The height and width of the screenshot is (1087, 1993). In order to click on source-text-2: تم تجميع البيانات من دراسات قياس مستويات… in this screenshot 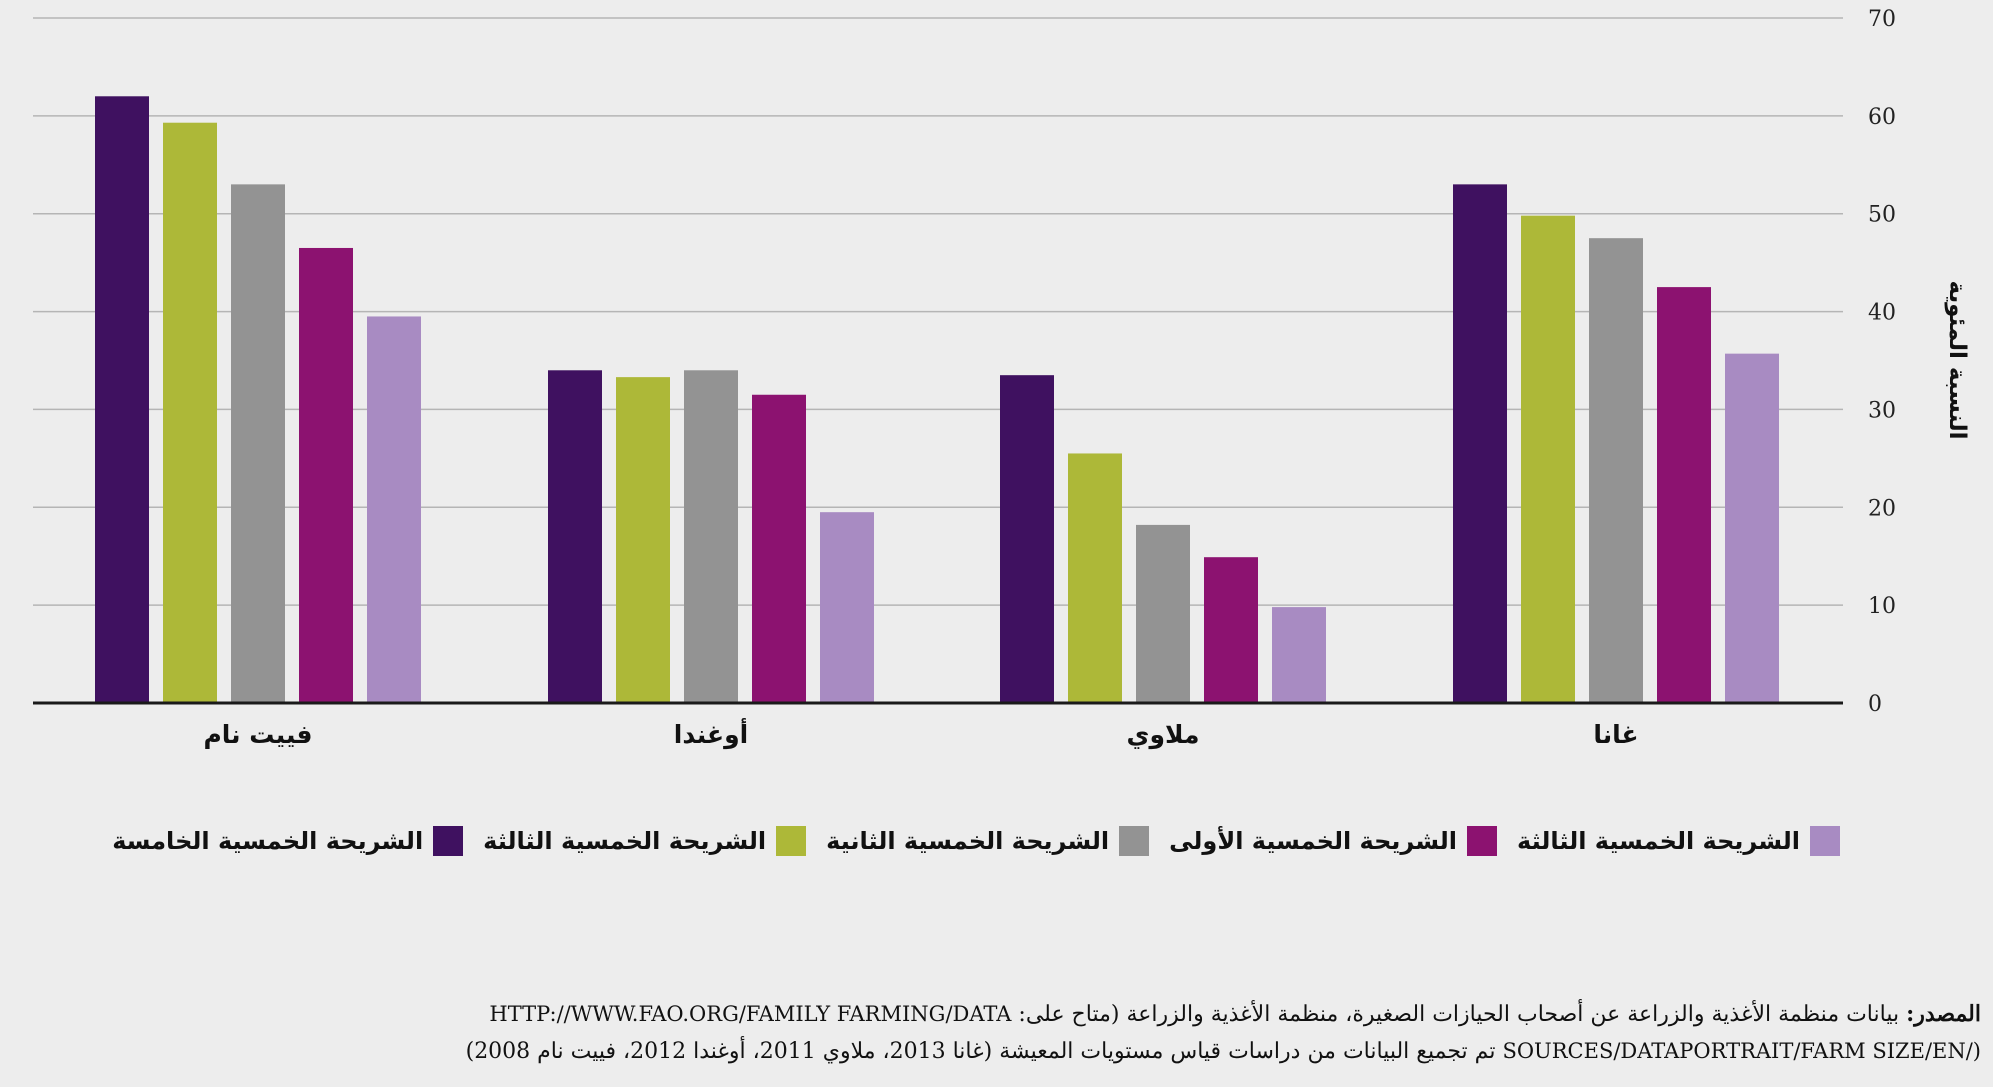, I will do `click(980, 1051)`.